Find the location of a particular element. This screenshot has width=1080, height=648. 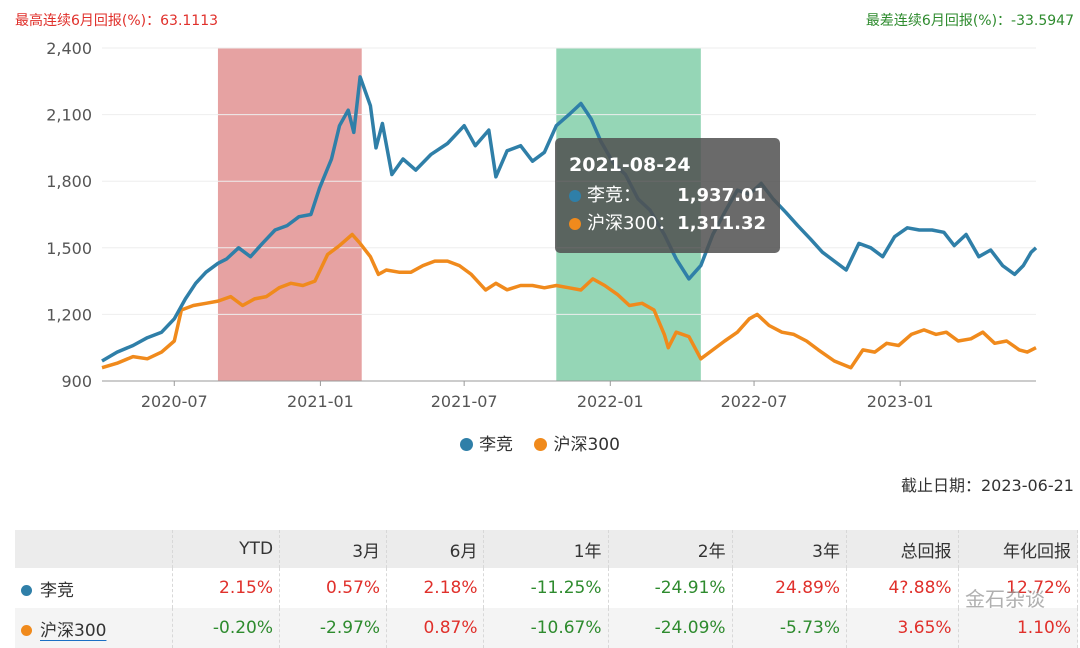

table-cell: 12.72% is located at coordinates (1018, 588).